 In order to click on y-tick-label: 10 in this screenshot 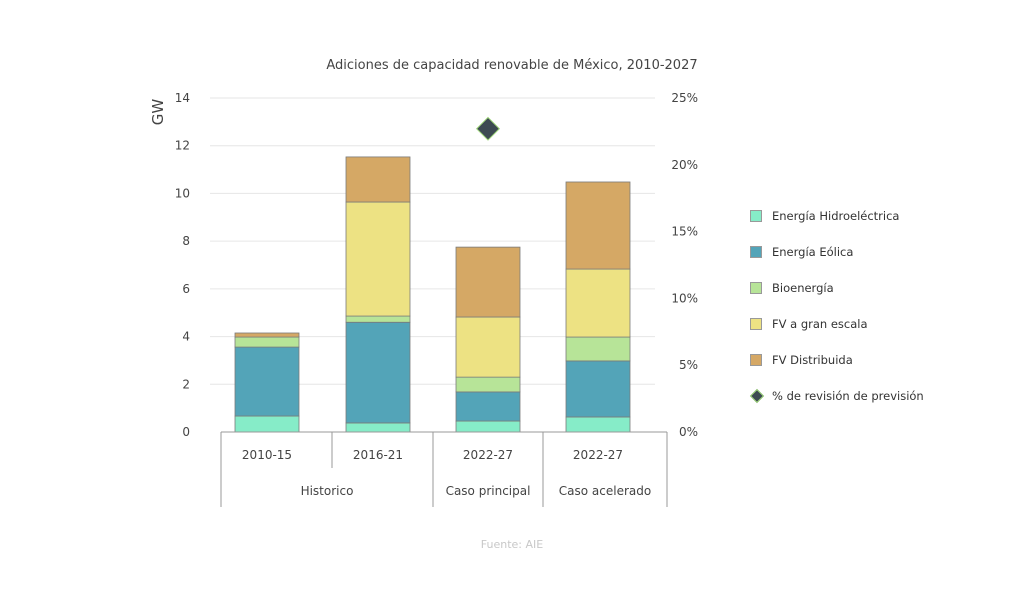, I will do `click(182, 193)`.